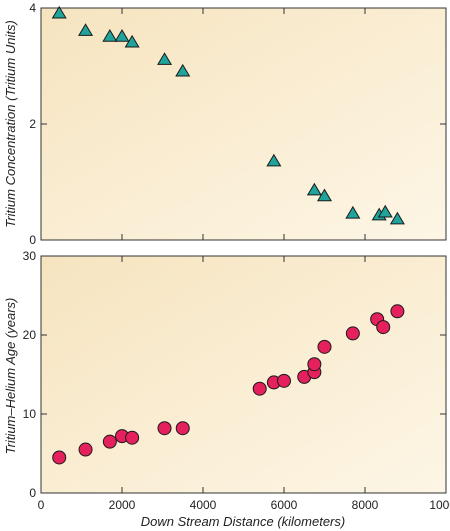 Image resolution: width=450 pixels, height=531 pixels. I want to click on x-tick-label: 10000, so click(439, 505).